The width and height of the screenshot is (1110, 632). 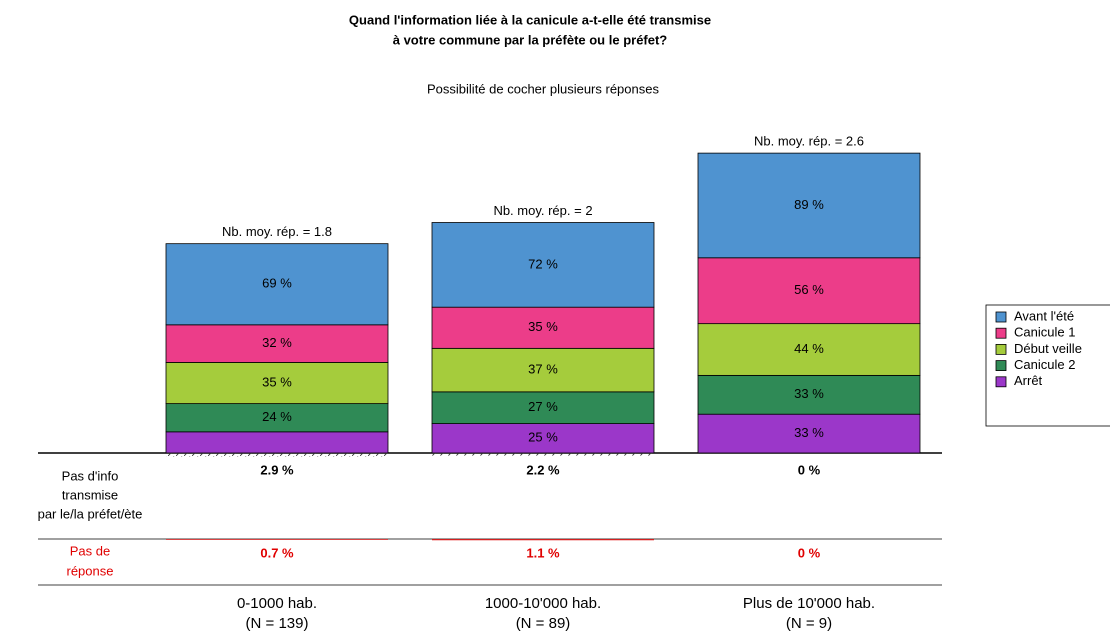 I want to click on no-answer-label: 0 %, so click(x=809, y=552).